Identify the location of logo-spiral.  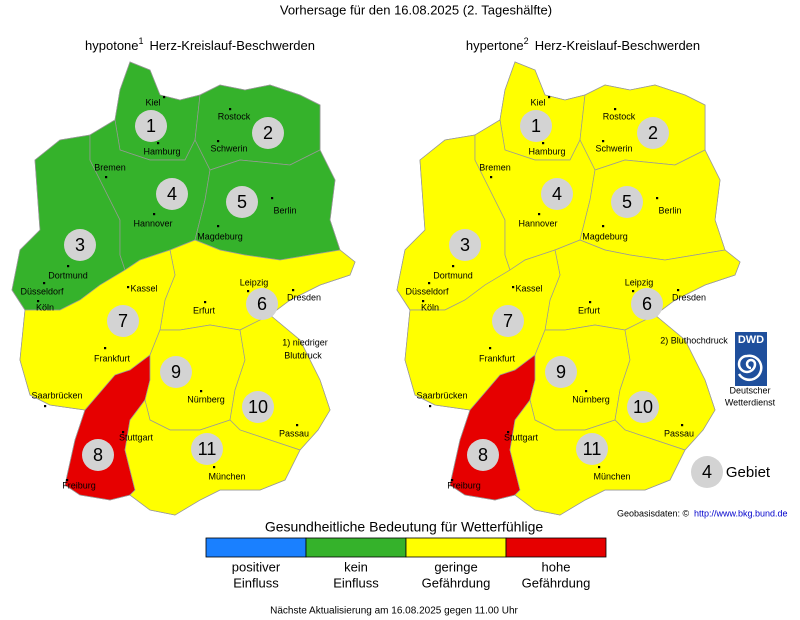
(750, 367).